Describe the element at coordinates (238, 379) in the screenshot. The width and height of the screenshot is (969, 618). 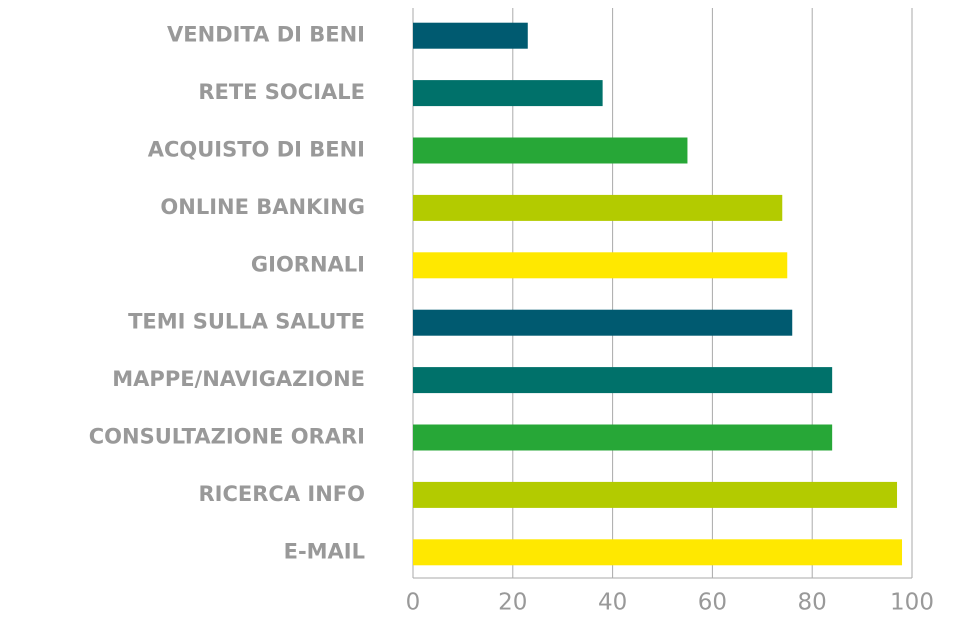
I see `y-tick-label: MAPPE/NAVIGAZIONE` at that location.